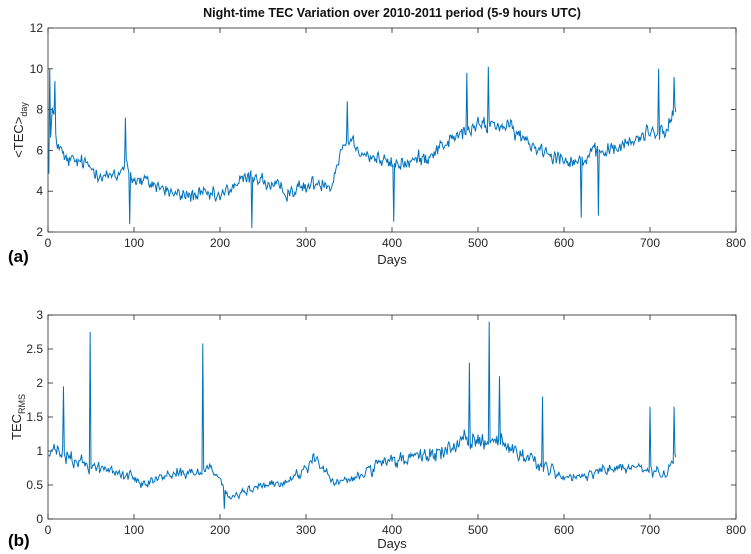 This screenshot has width=751, height=554. What do you see at coordinates (39, 191) in the screenshot?
I see `y-tick-label: 4` at bounding box center [39, 191].